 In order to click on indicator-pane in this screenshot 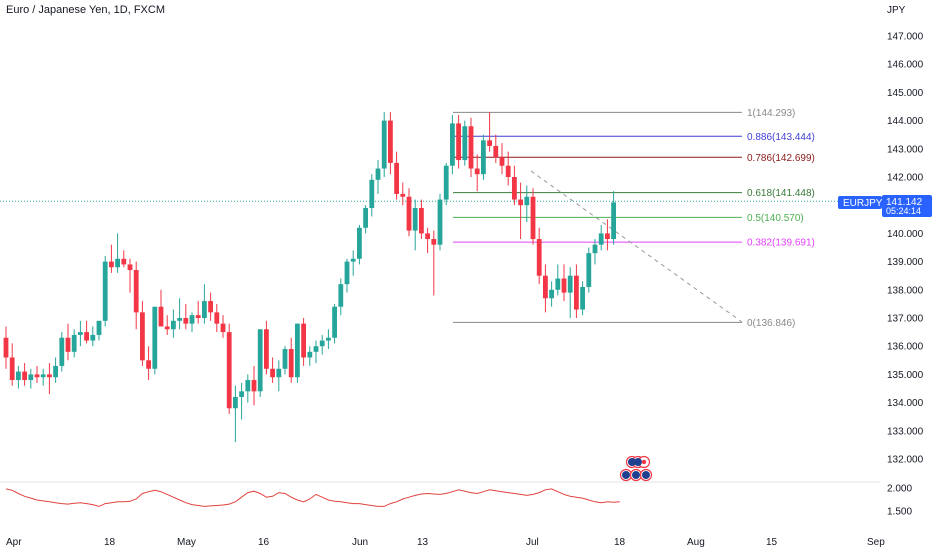, I will do `click(312, 497)`.